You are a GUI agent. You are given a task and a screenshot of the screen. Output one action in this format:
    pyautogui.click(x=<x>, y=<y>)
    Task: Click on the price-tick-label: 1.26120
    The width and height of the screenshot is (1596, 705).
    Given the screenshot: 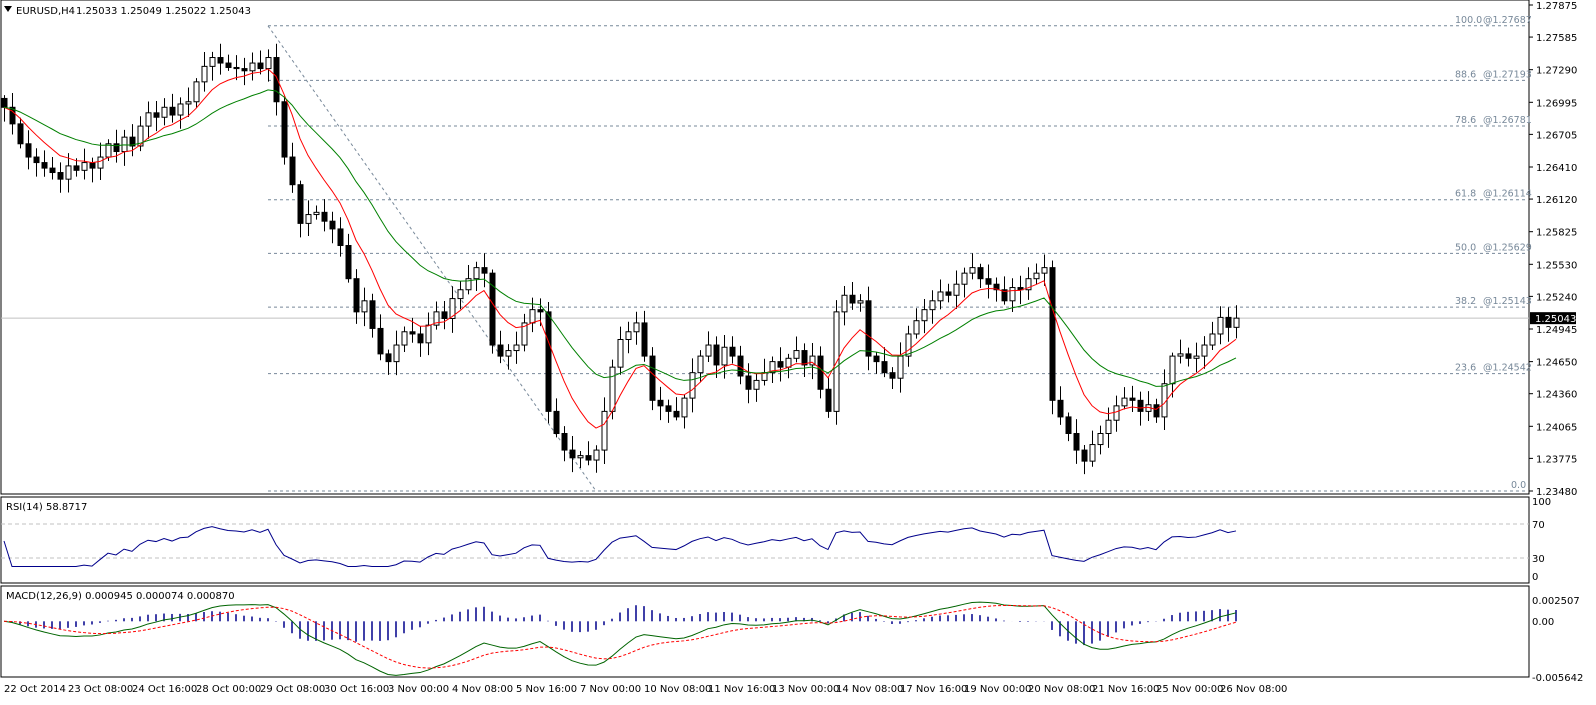 What is the action you would take?
    pyautogui.click(x=1556, y=200)
    